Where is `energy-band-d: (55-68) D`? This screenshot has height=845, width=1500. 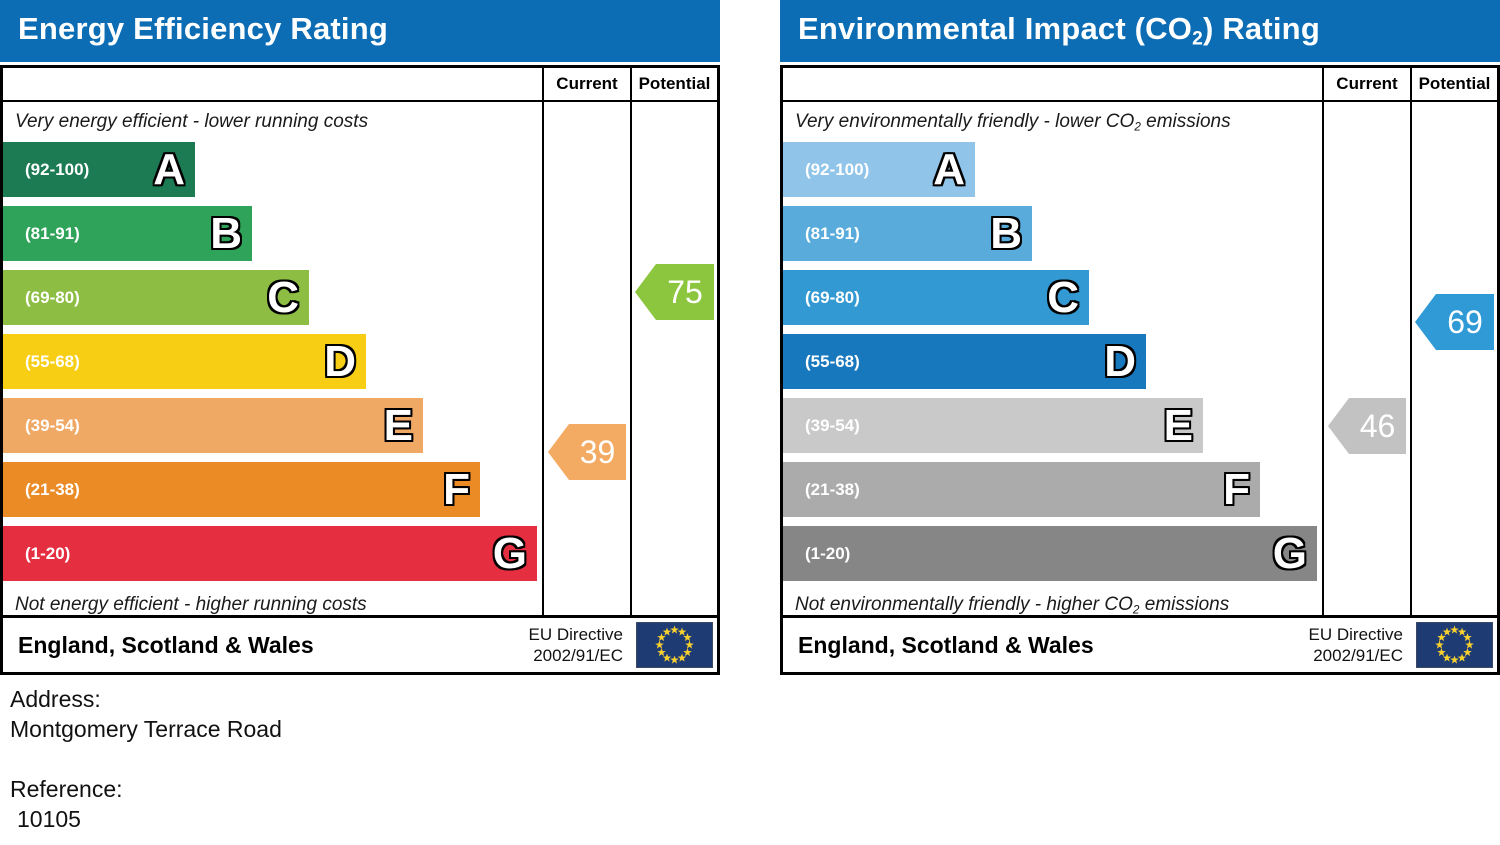
energy-band-d: (55-68) D is located at coordinates (184, 361).